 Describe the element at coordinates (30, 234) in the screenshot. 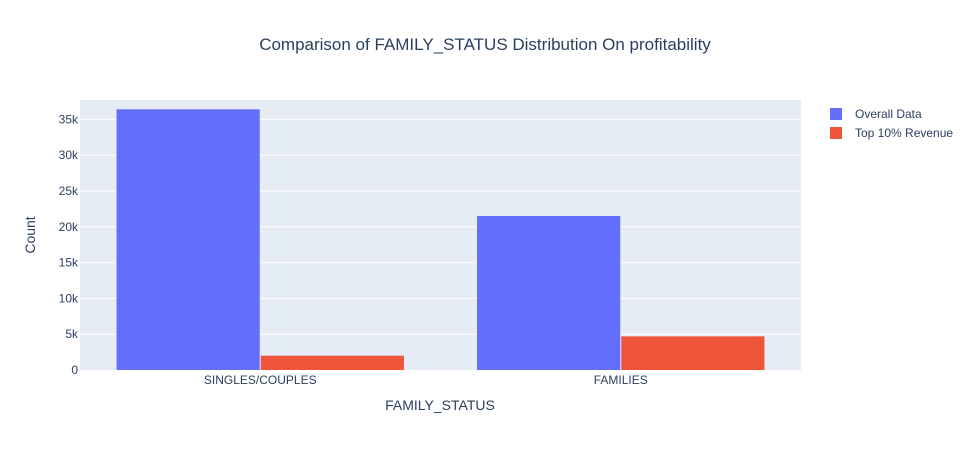

I see `y-axis-title: Count` at that location.